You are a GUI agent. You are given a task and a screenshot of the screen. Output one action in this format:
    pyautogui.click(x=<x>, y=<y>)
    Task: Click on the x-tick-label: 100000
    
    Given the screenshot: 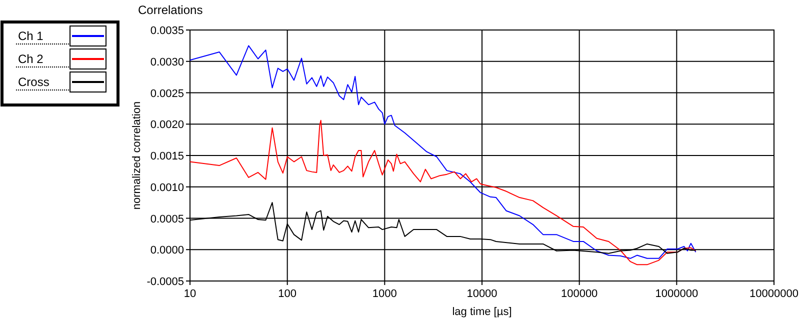 What is the action you would take?
    pyautogui.click(x=579, y=294)
    